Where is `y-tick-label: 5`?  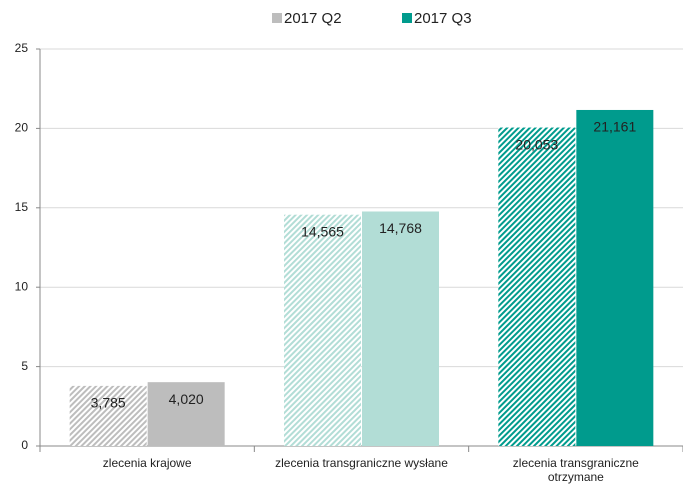
y-tick-label: 5 is located at coordinates (24, 366).